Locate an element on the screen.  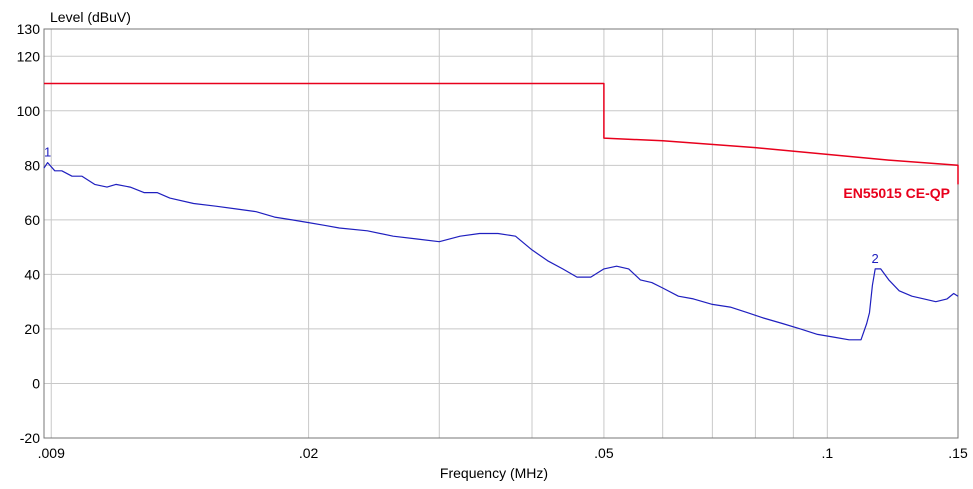
y-tick-label: 0 is located at coordinates (36, 383).